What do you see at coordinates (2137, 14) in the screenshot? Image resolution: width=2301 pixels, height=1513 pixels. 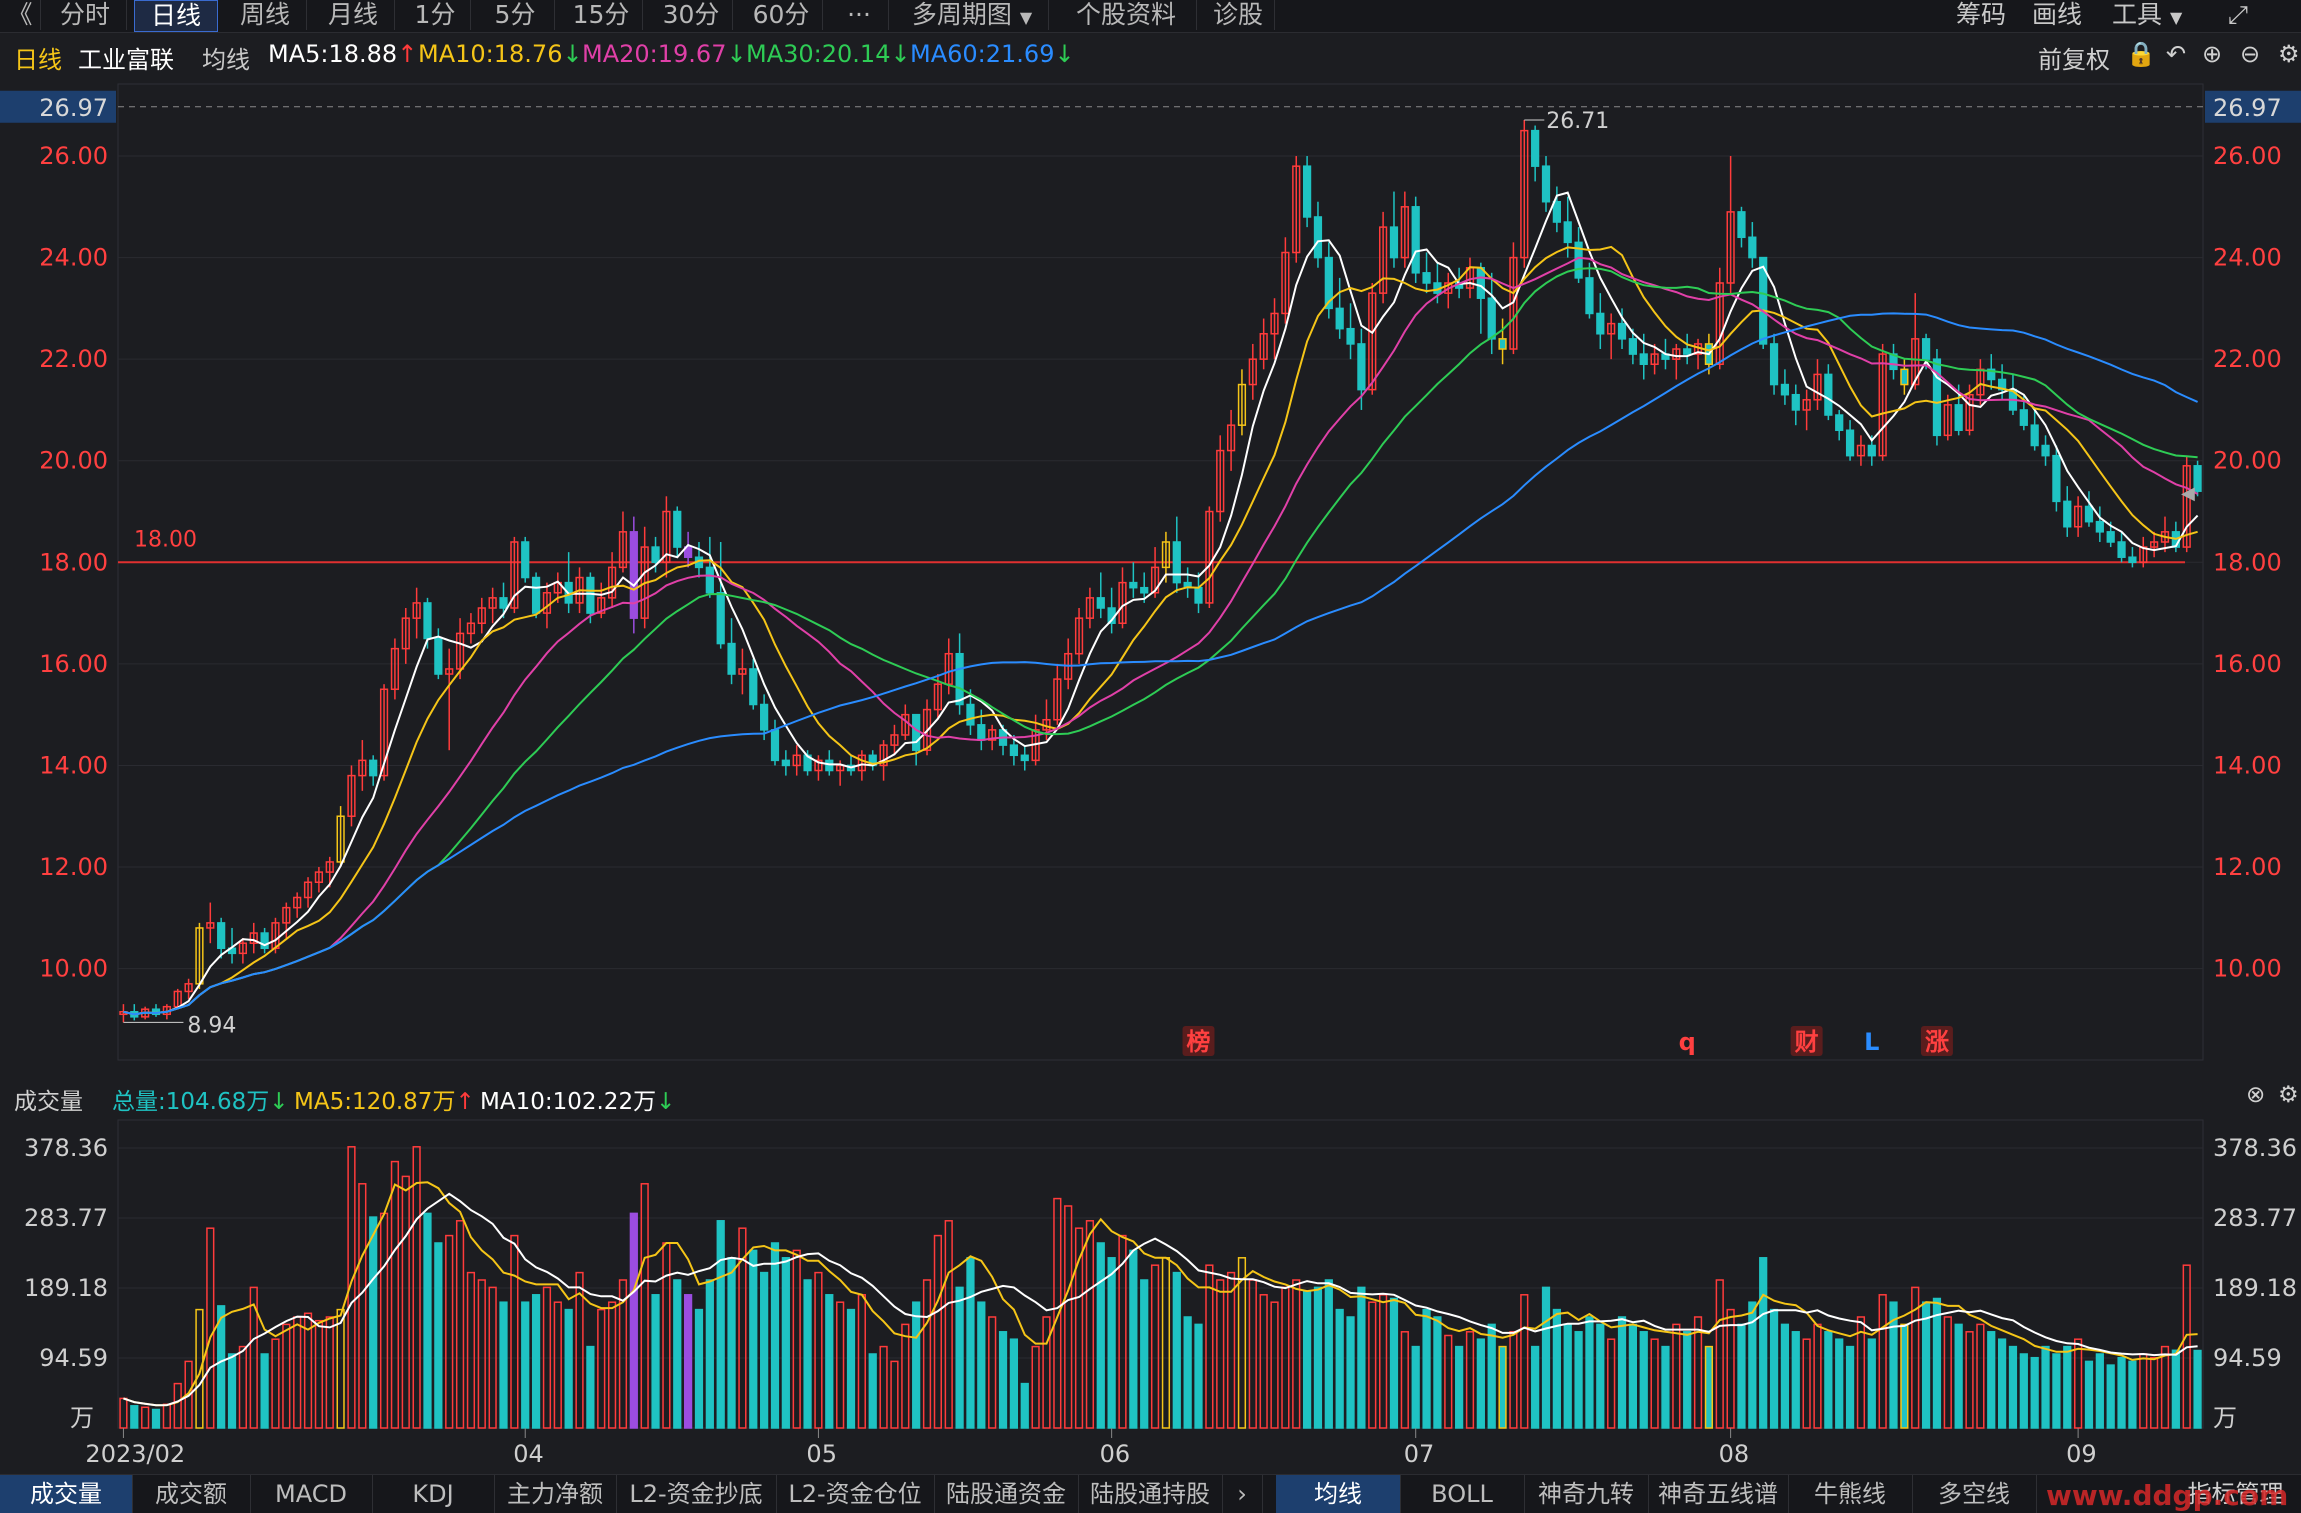 I see `tools-label: 工具` at bounding box center [2137, 14].